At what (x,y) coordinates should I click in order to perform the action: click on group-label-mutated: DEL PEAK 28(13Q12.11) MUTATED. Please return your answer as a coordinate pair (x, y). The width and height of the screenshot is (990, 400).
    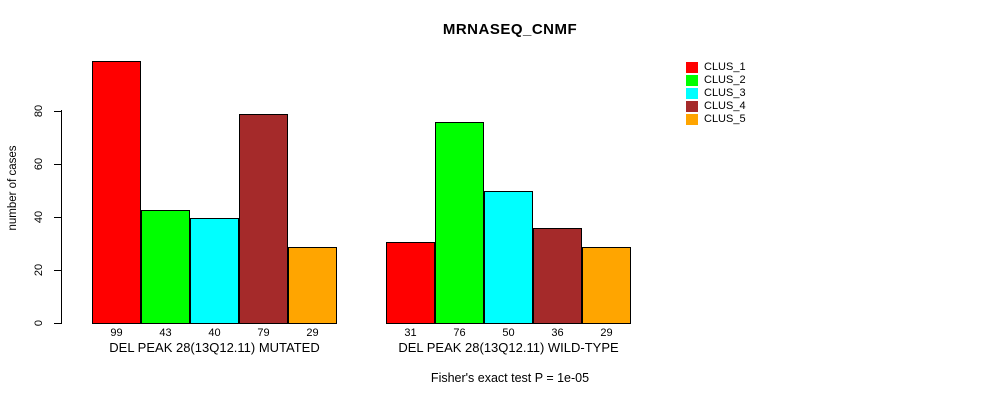
    Looking at the image, I should click on (214, 347).